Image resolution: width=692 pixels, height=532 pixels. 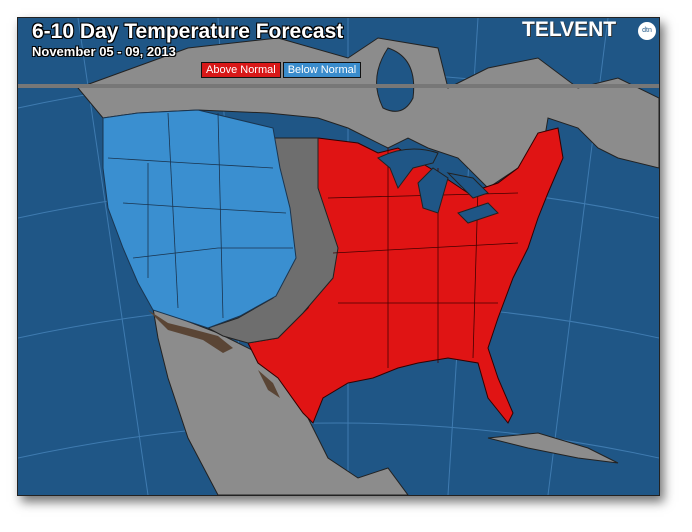 What do you see at coordinates (338, 86) in the screenshot?
I see `divider-band` at bounding box center [338, 86].